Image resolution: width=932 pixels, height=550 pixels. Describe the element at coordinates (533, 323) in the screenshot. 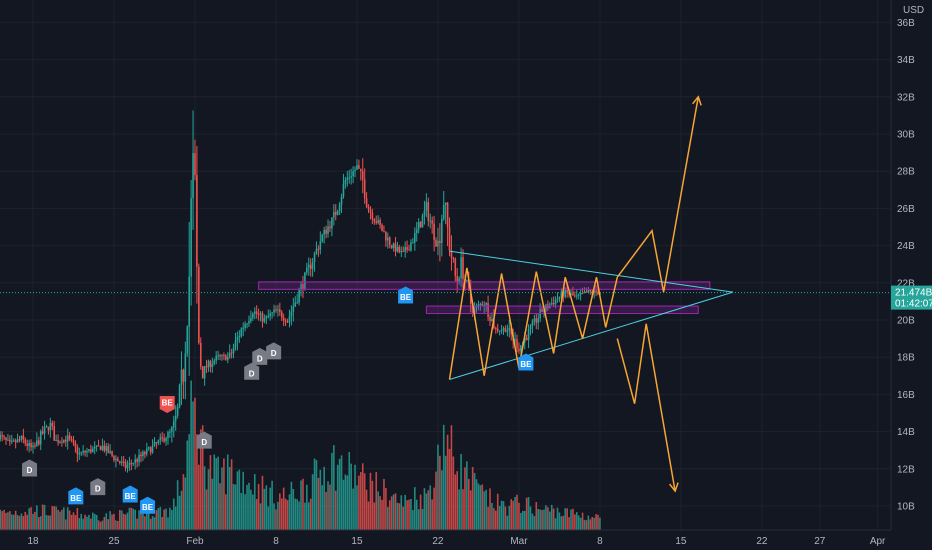

I see `zigzag-pattern` at that location.